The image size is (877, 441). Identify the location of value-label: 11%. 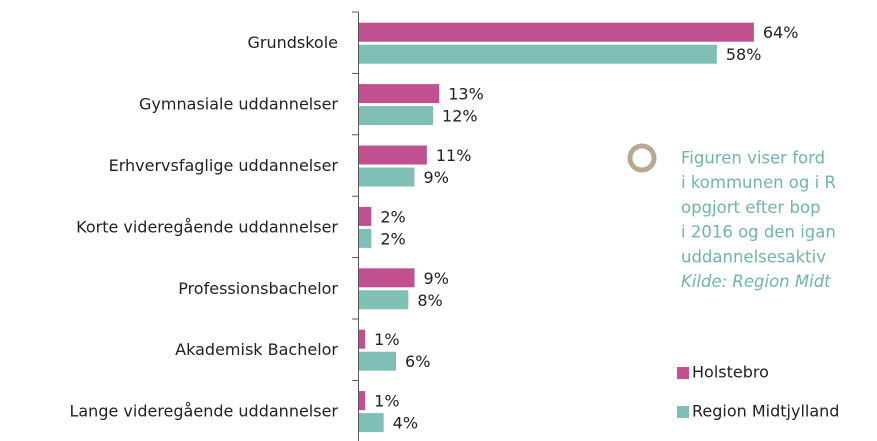
(454, 155).